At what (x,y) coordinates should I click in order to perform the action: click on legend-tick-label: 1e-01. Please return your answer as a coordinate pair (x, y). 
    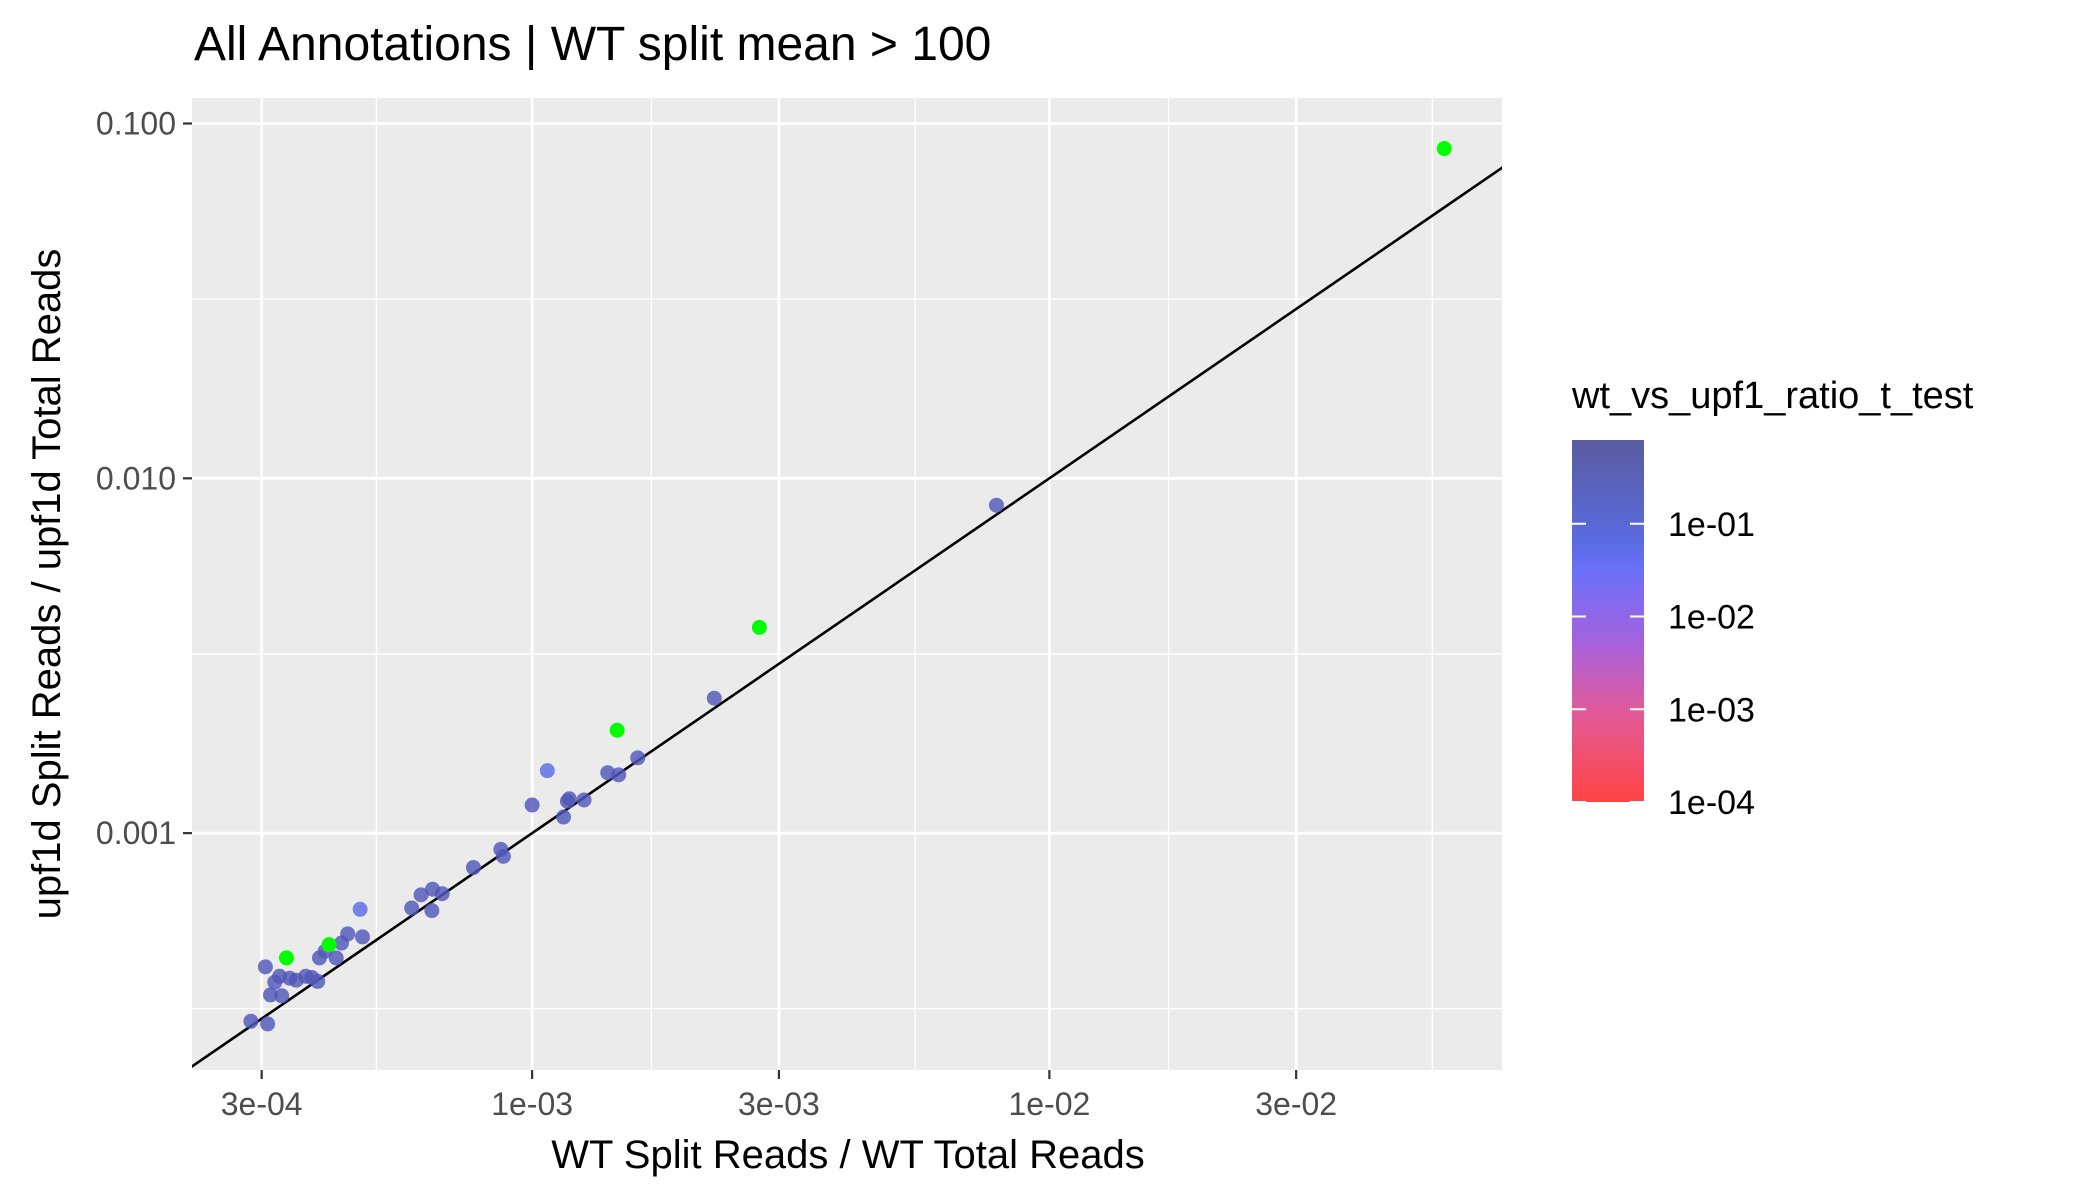
    Looking at the image, I should click on (1711, 525).